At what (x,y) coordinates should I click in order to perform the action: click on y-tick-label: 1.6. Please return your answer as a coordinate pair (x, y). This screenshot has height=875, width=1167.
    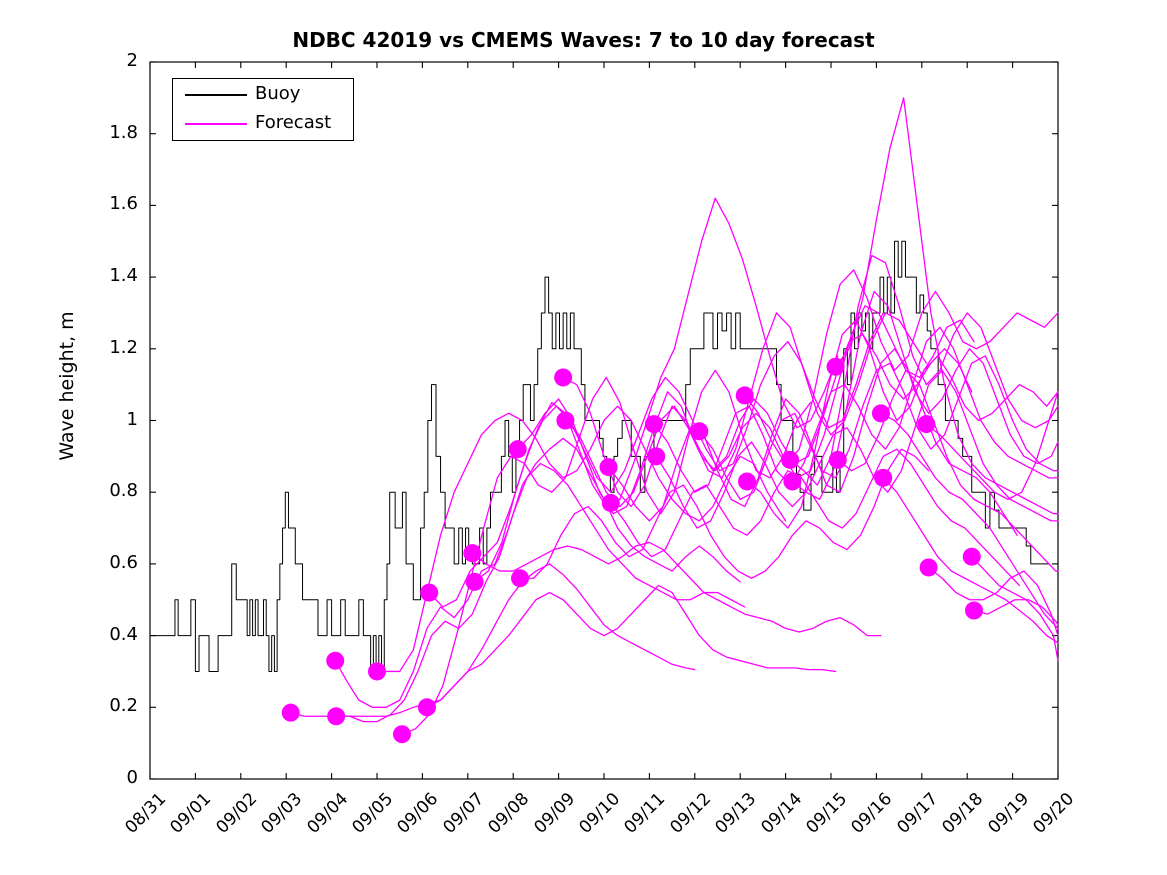
    Looking at the image, I should click on (123, 204).